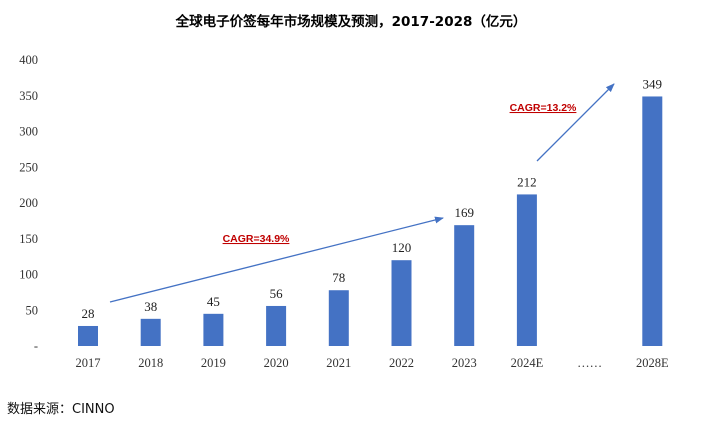 Image resolution: width=703 pixels, height=421 pixels. What do you see at coordinates (28, 96) in the screenshot?
I see `y-tick-label: 350` at bounding box center [28, 96].